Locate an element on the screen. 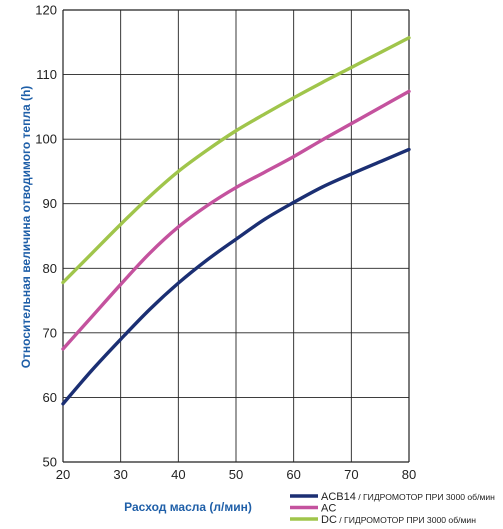 Image resolution: width=503 pixels, height=529 pixels. x-axis-title: Расход масла (л/мин) is located at coordinates (188, 507).